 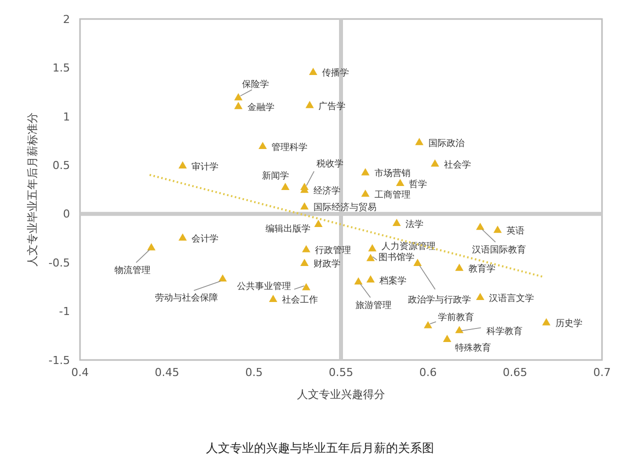 What do you see at coordinates (320, 448) in the screenshot?
I see `text: 人文专业的兴趣与毕业五年后月薪的关系图` at bounding box center [320, 448].